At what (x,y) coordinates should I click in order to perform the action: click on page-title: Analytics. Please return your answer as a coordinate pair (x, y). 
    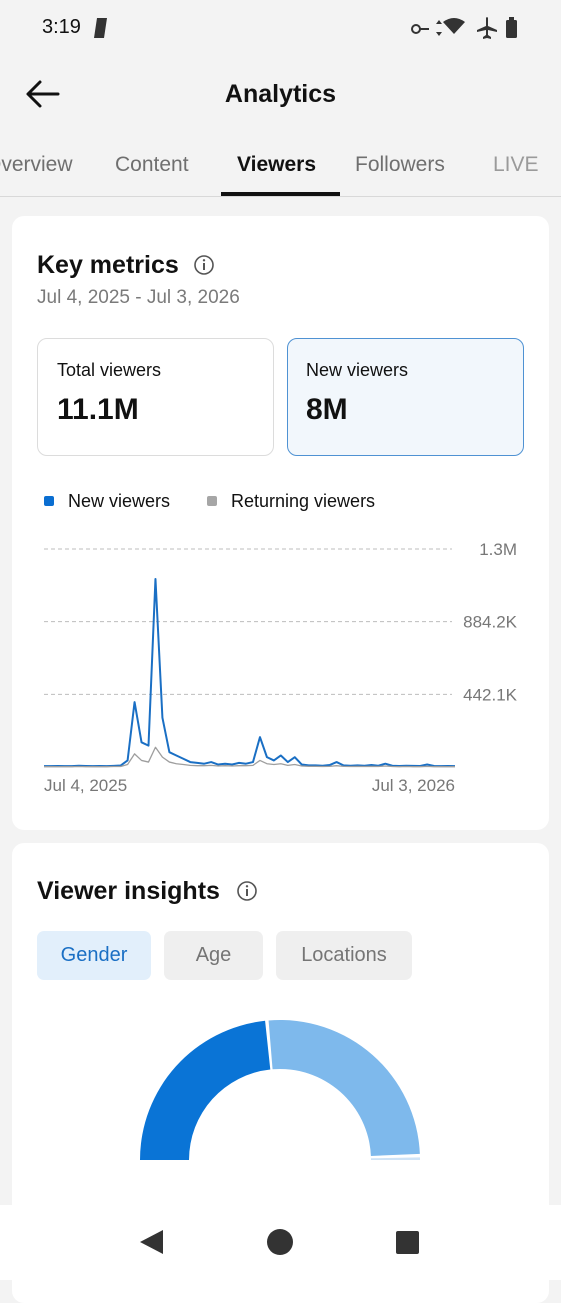
    Looking at the image, I should click on (280, 94).